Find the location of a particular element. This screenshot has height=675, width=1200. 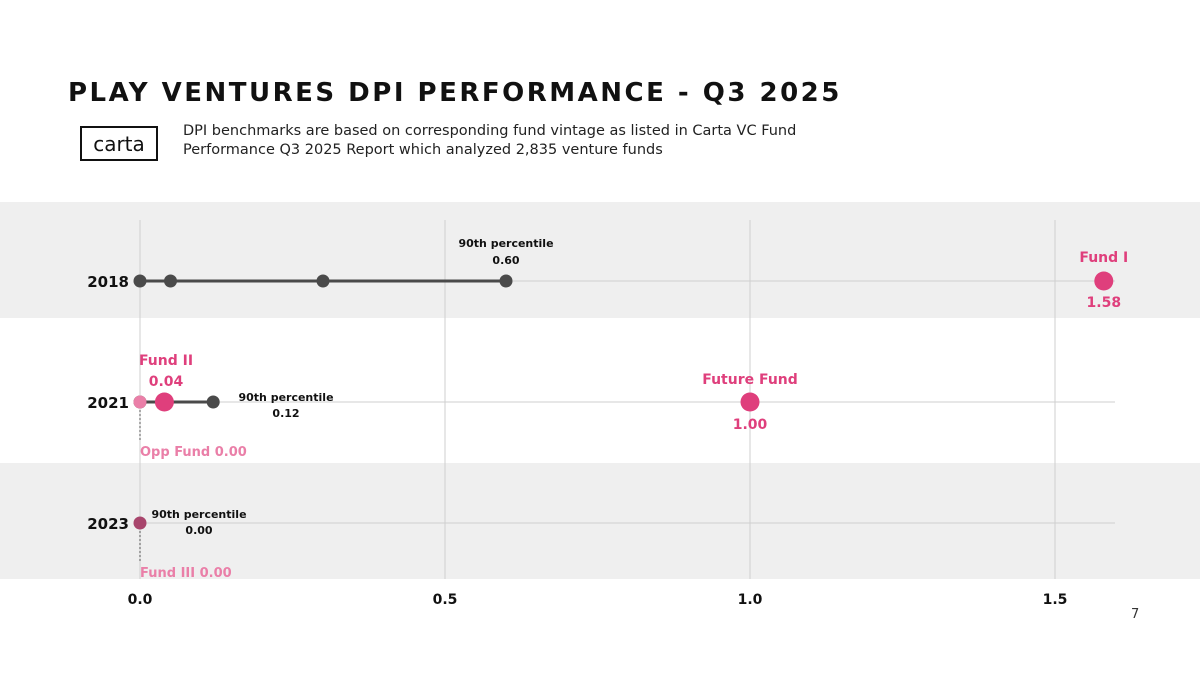

fund-value: 1.58 is located at coordinates (1104, 303).